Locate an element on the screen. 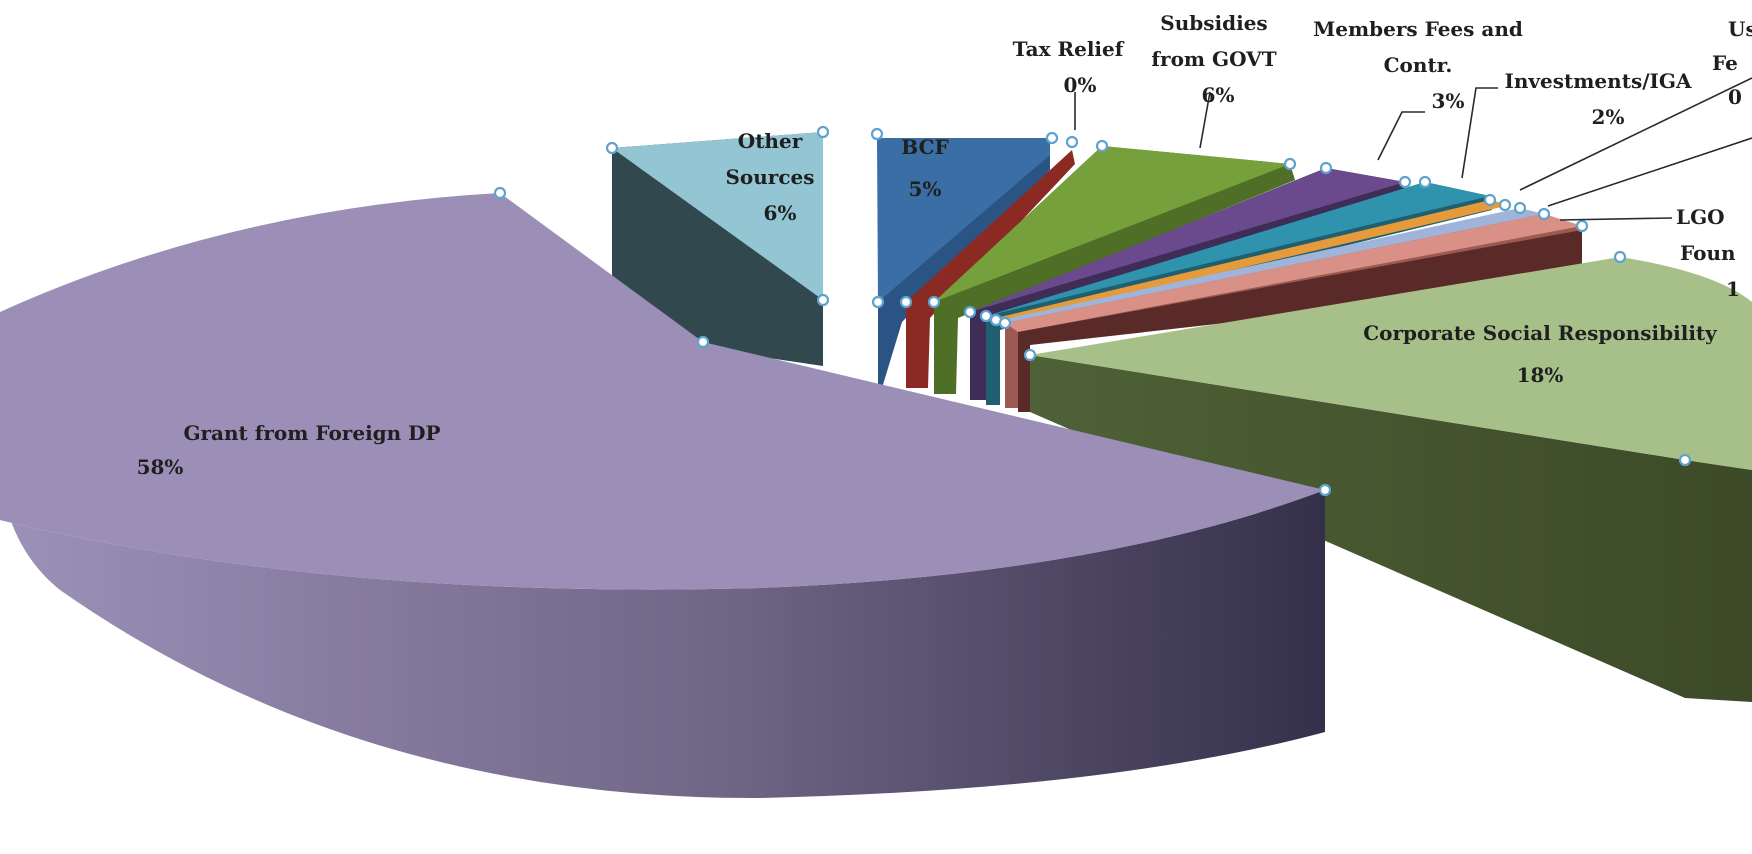 The image size is (1752, 854). label-other-sources-line1: Other is located at coordinates (770, 141).